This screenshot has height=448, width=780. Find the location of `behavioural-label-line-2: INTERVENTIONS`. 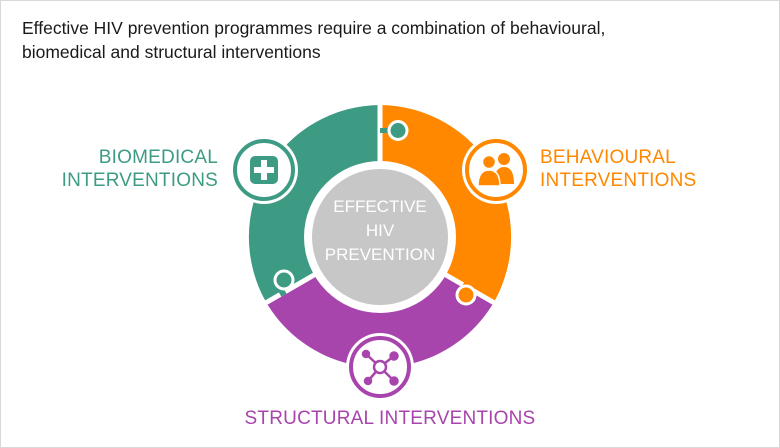

behavioural-label-line-2: INTERVENTIONS is located at coordinates (618, 180).